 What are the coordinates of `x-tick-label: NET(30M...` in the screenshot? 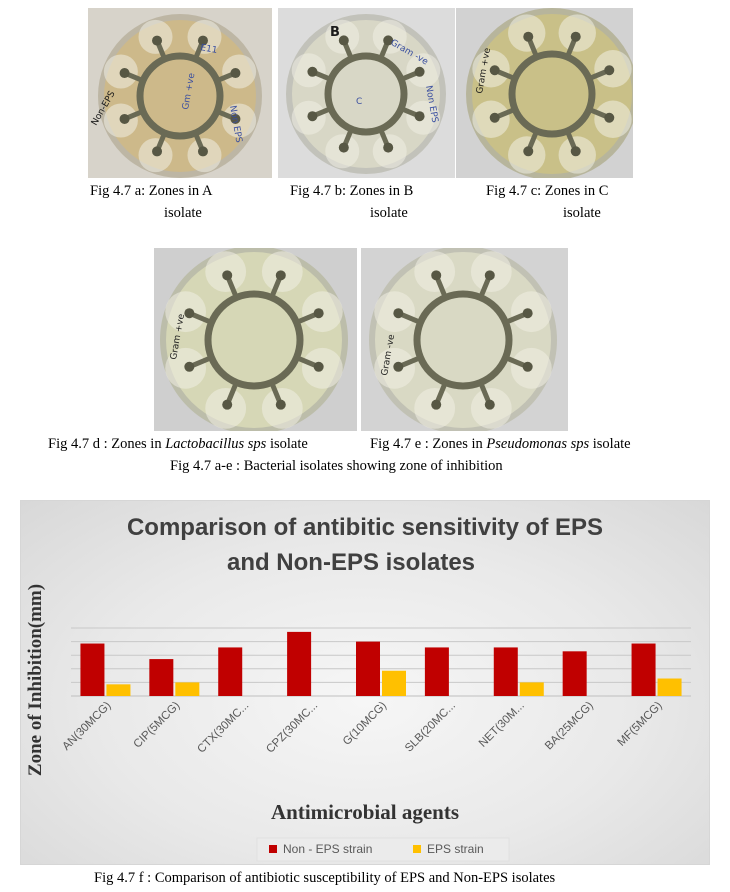 It's located at (502, 725).